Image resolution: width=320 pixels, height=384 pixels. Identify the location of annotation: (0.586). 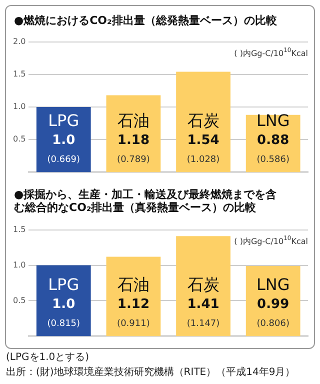
(273, 160).